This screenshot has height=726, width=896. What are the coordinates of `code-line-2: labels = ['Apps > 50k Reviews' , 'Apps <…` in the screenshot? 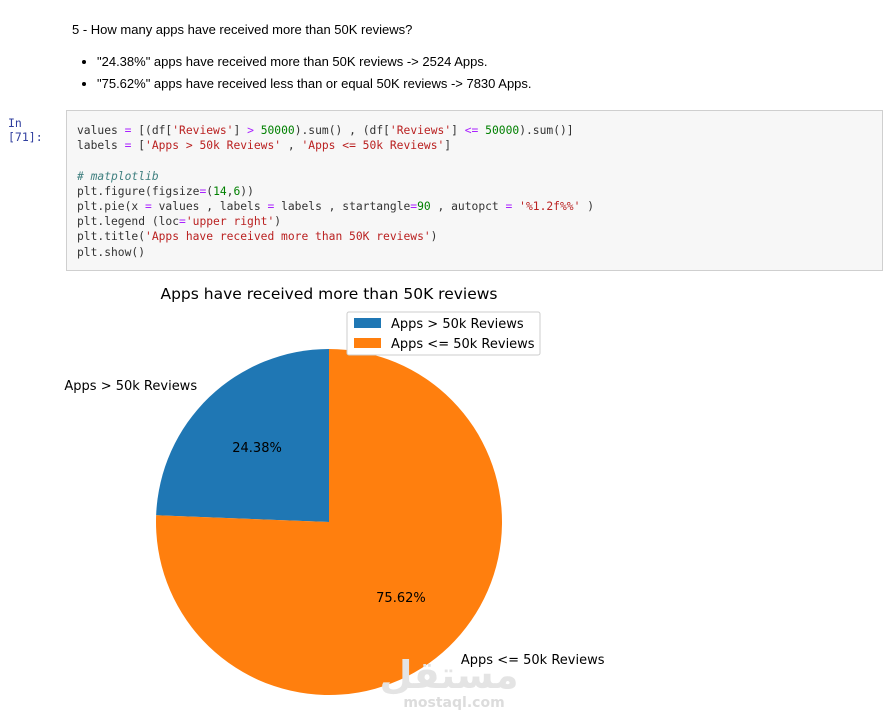 It's located at (264, 146).